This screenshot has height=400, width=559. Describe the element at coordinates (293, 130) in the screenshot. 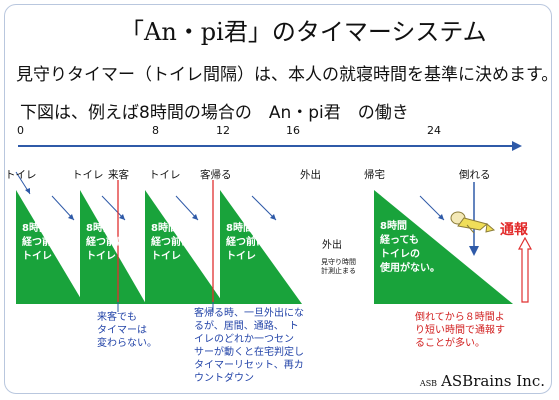

I see `timeline-label-16: 16` at that location.